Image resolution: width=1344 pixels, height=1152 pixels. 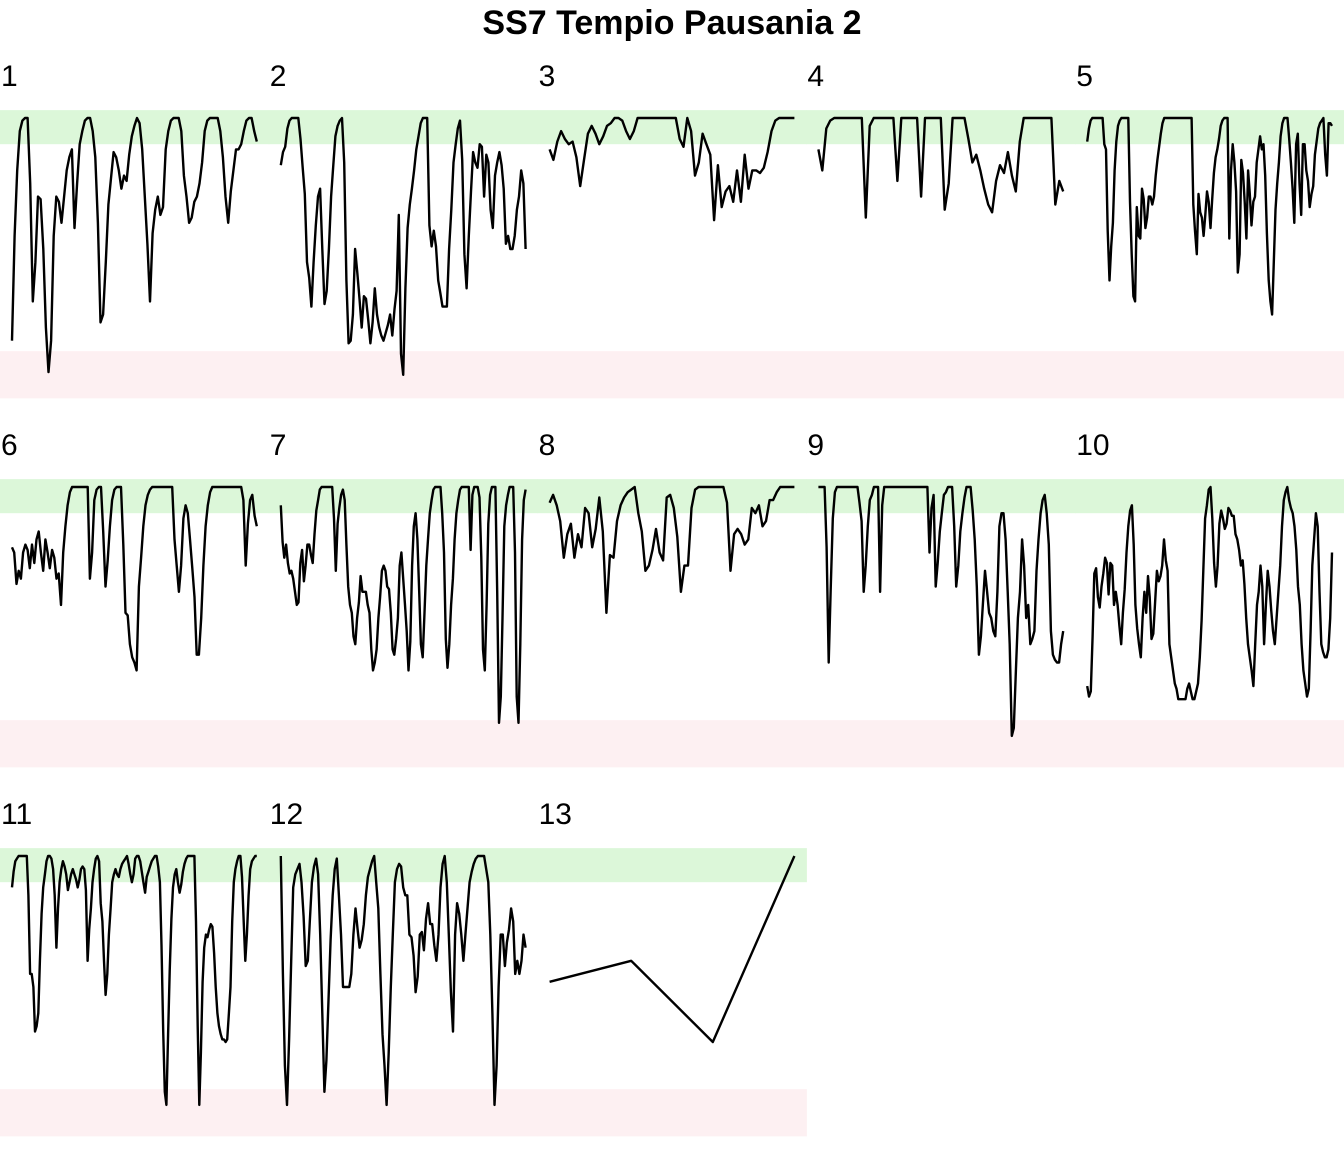 I want to click on panel-1: 1, so click(x=135, y=229).